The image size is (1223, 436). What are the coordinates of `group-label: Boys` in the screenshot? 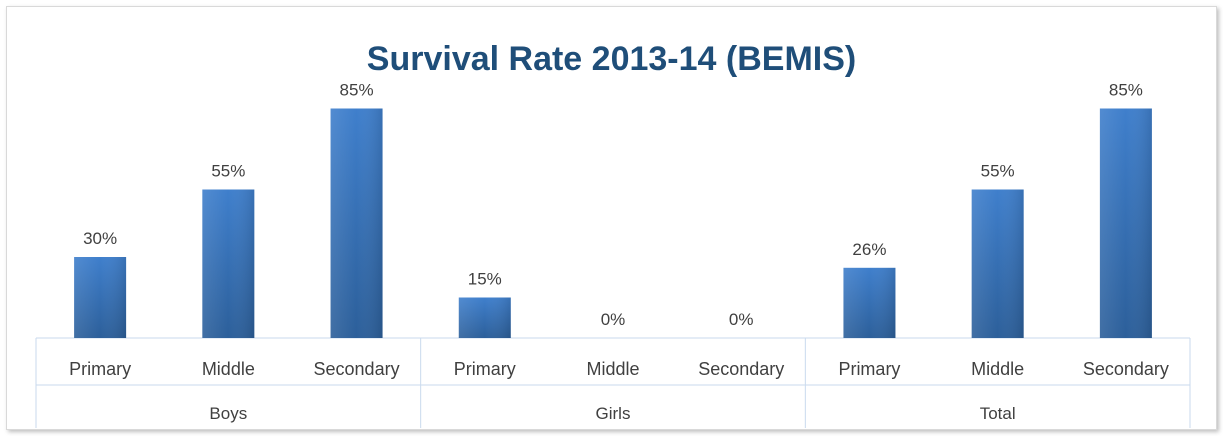 It's located at (228, 413).